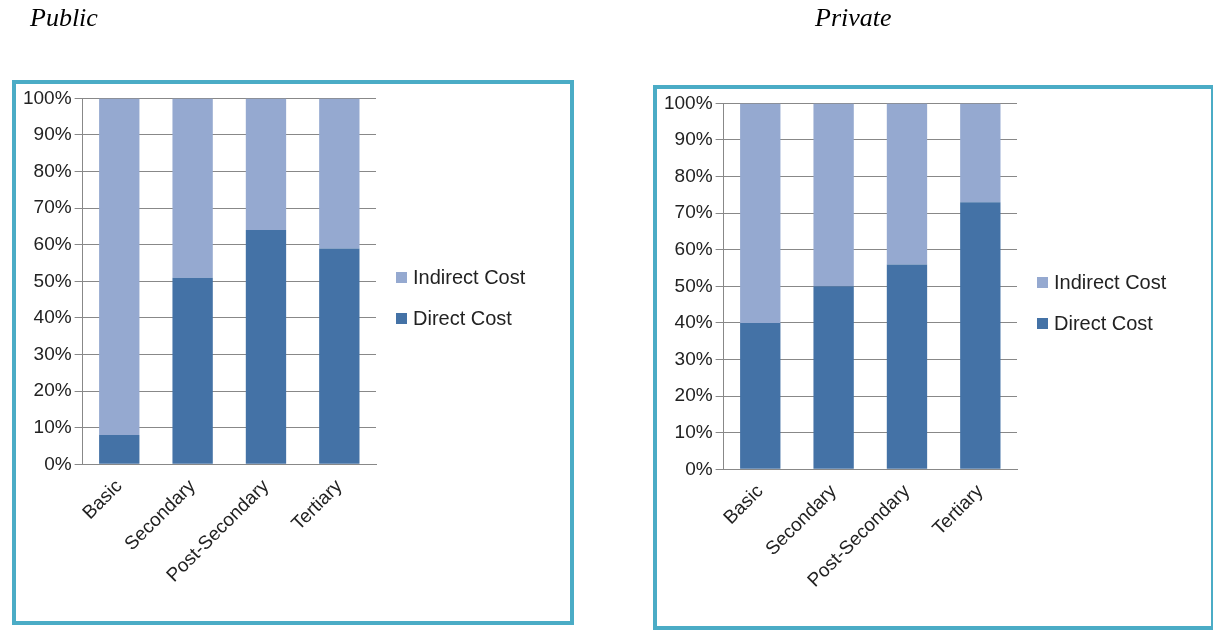  I want to click on chart-title: Private, so click(854, 20).